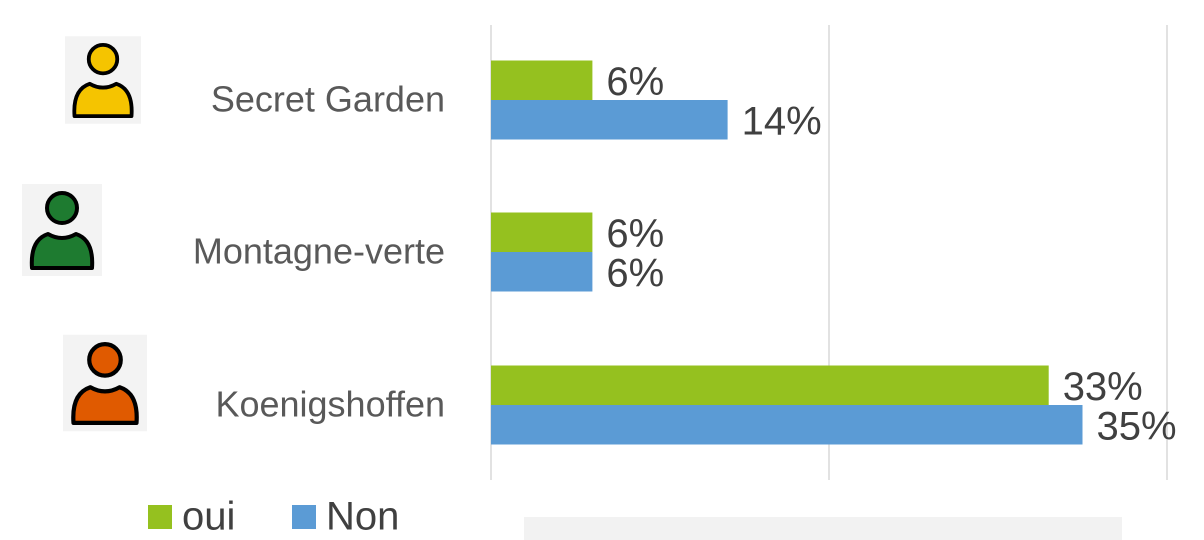 The image size is (1204, 540). Describe the element at coordinates (1137, 426) in the screenshot. I see `value-label: 35%` at that location.